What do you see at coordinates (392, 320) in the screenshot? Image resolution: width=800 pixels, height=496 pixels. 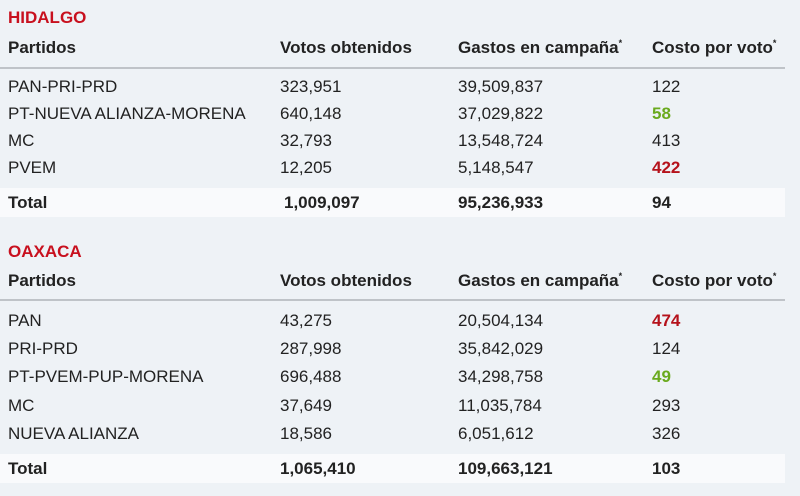 I see `table-row: PAN 43,275 20,504,134 474` at bounding box center [392, 320].